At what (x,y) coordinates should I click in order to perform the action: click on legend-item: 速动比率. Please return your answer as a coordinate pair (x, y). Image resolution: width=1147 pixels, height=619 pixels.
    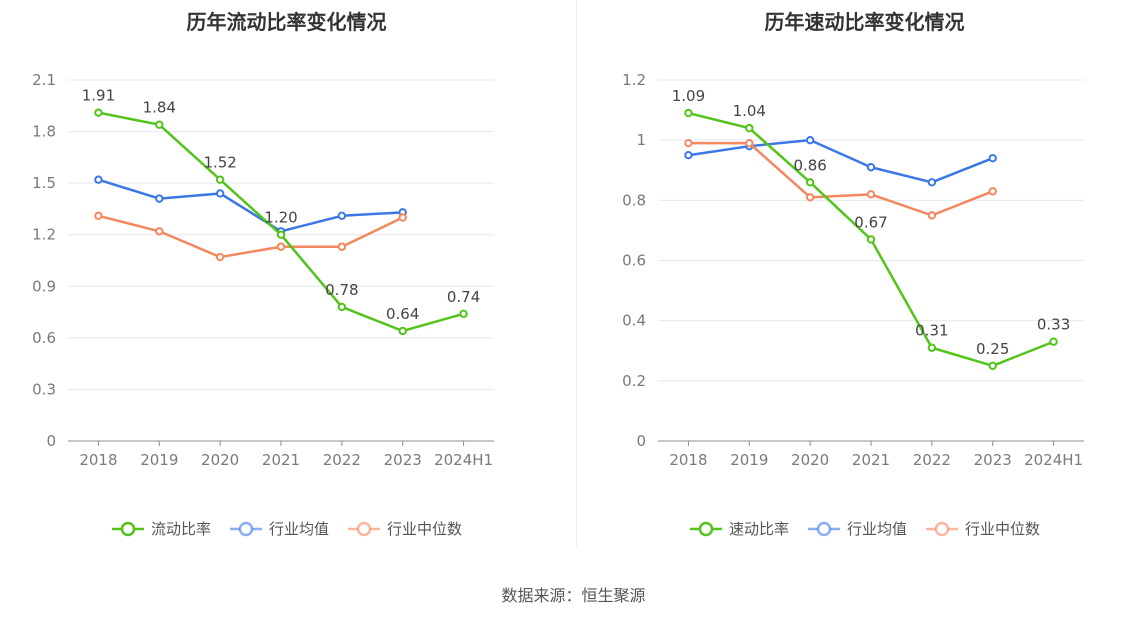
    Looking at the image, I should click on (739, 528).